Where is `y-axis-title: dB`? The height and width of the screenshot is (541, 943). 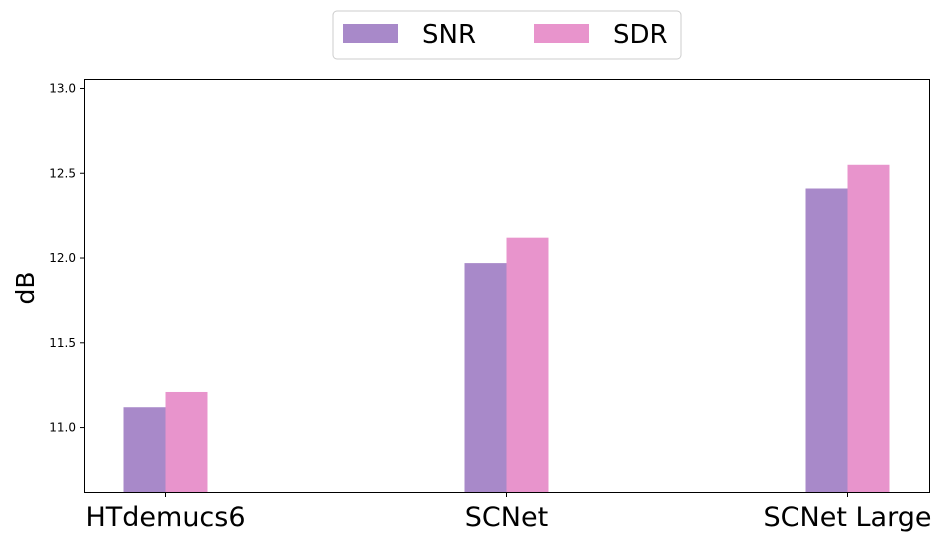 y-axis-title: dB is located at coordinates (25, 287).